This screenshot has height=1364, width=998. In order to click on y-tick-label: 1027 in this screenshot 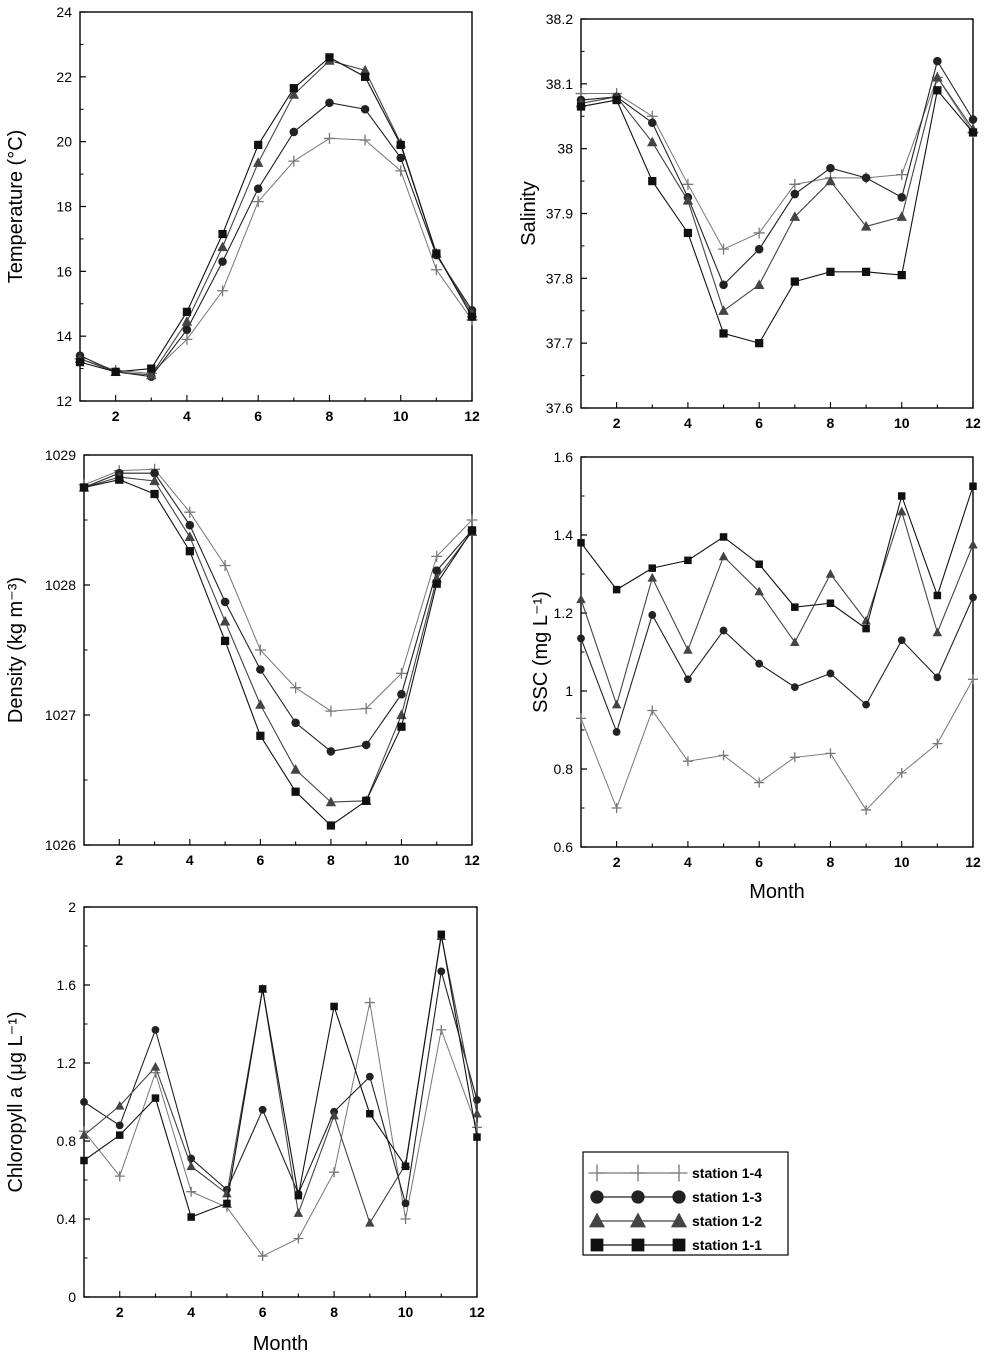, I will do `click(60, 715)`.